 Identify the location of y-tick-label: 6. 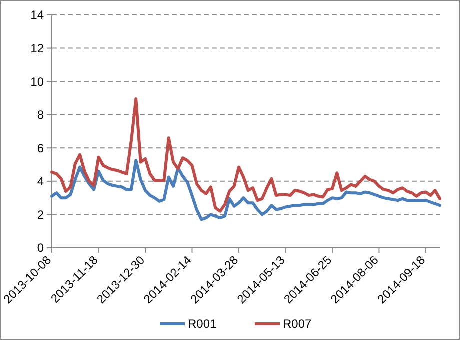
(40, 148).